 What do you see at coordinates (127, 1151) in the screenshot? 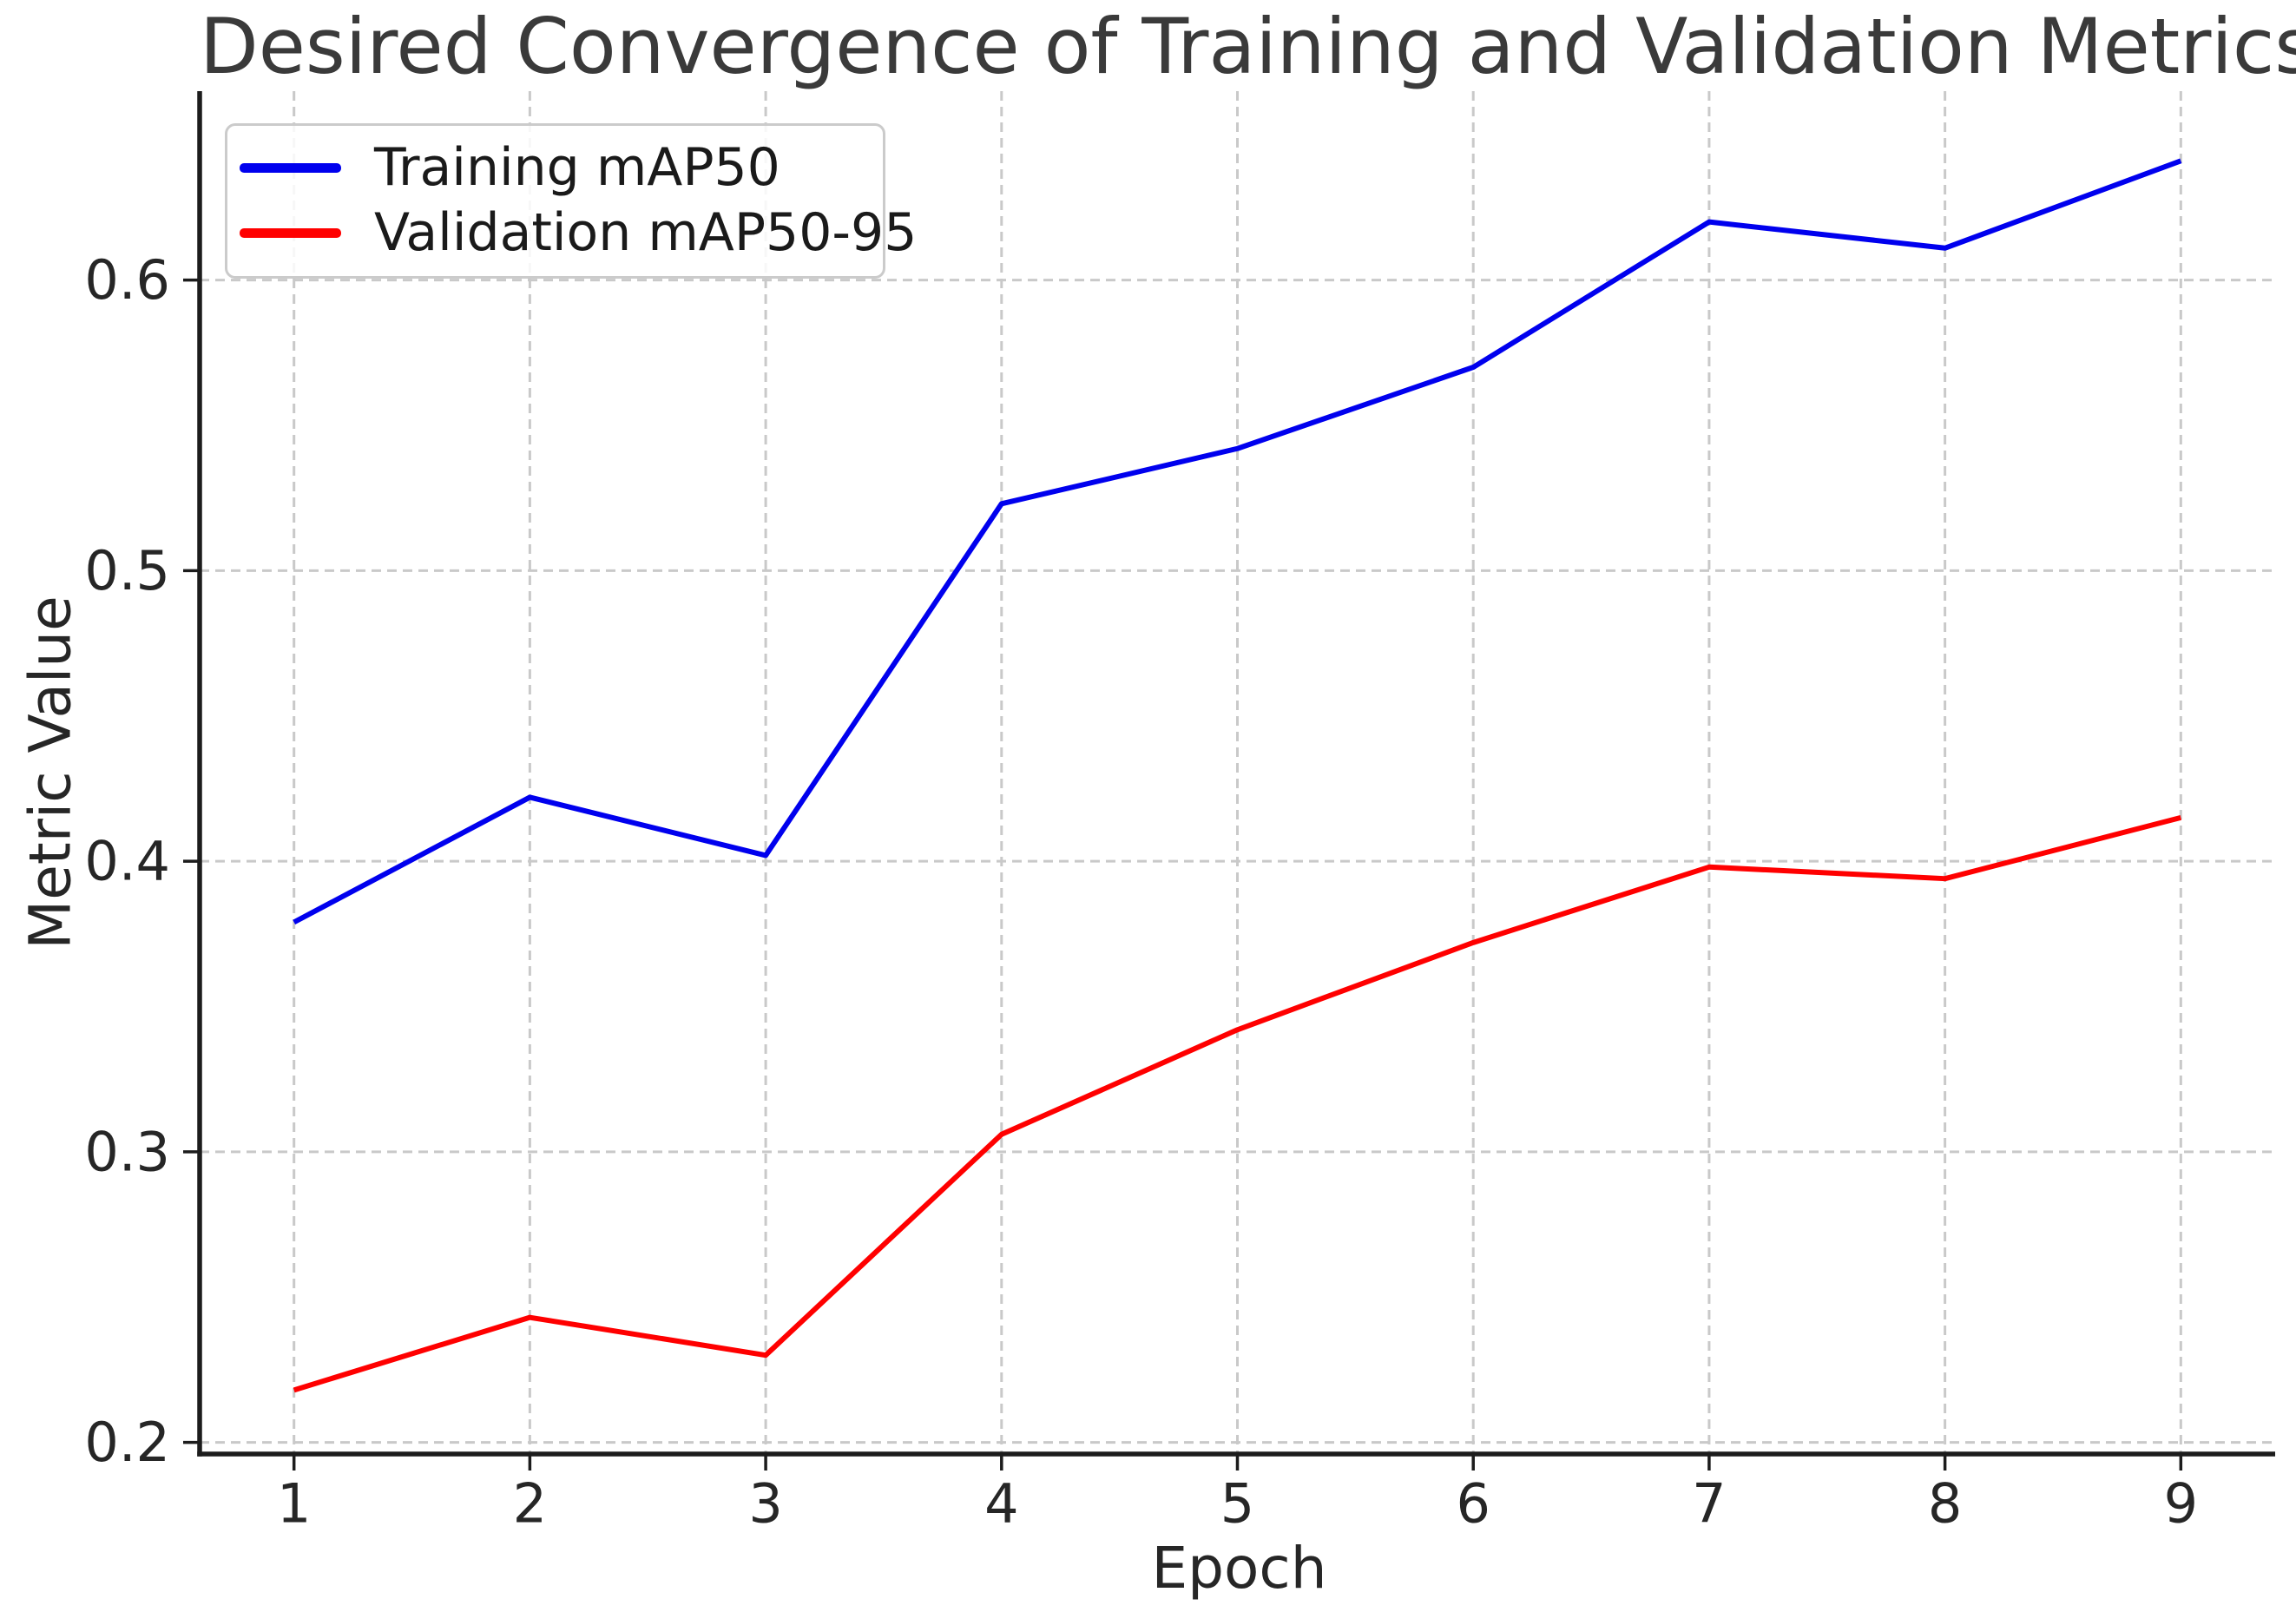
I see `y-tick-label: 0.3` at bounding box center [127, 1151].